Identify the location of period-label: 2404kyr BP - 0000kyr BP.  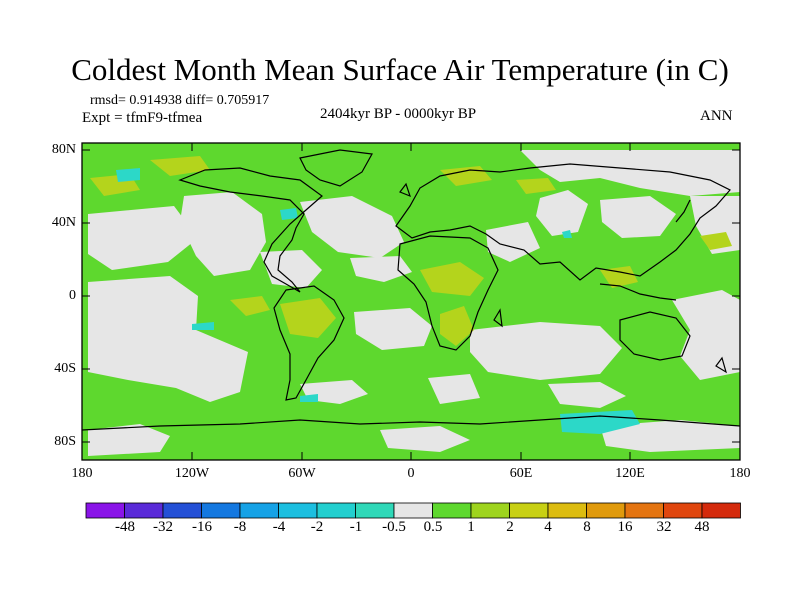
(398, 114).